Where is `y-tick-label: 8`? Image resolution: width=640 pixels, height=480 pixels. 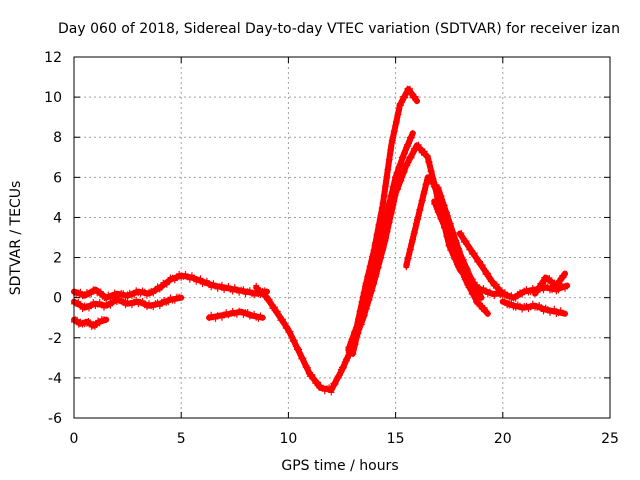
y-tick-label: 8 is located at coordinates (57, 138).